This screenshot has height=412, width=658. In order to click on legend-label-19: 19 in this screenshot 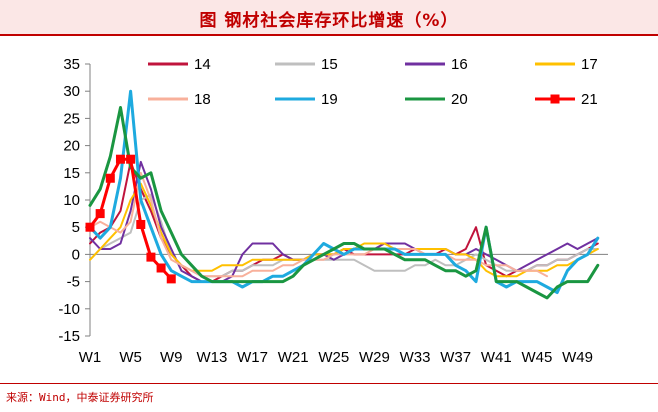, I will do `click(329, 99)`.